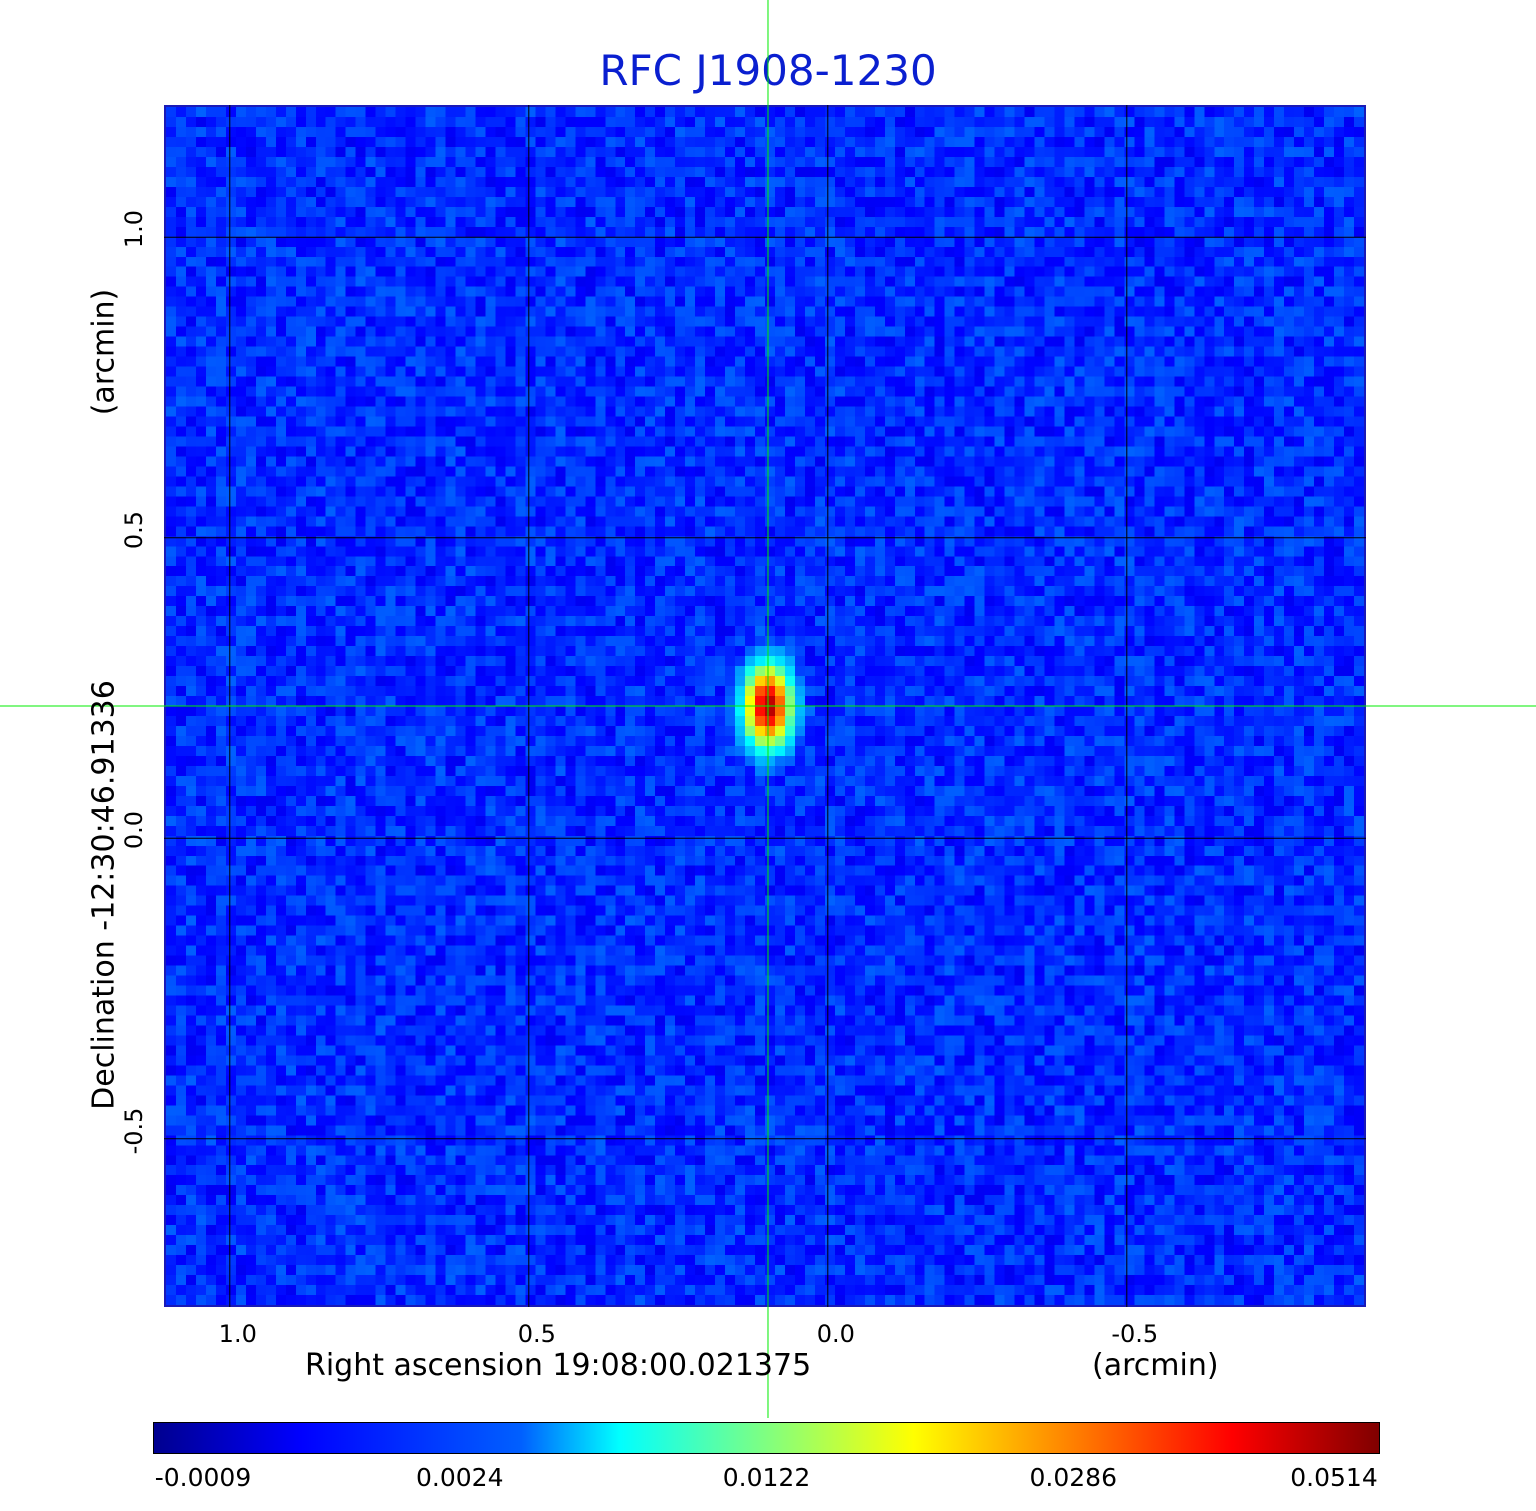 This screenshot has height=1511, width=1536. Describe the element at coordinates (558, 1365) in the screenshot. I see `x-axis-label: Right ascension 19:08:00.021375` at that location.